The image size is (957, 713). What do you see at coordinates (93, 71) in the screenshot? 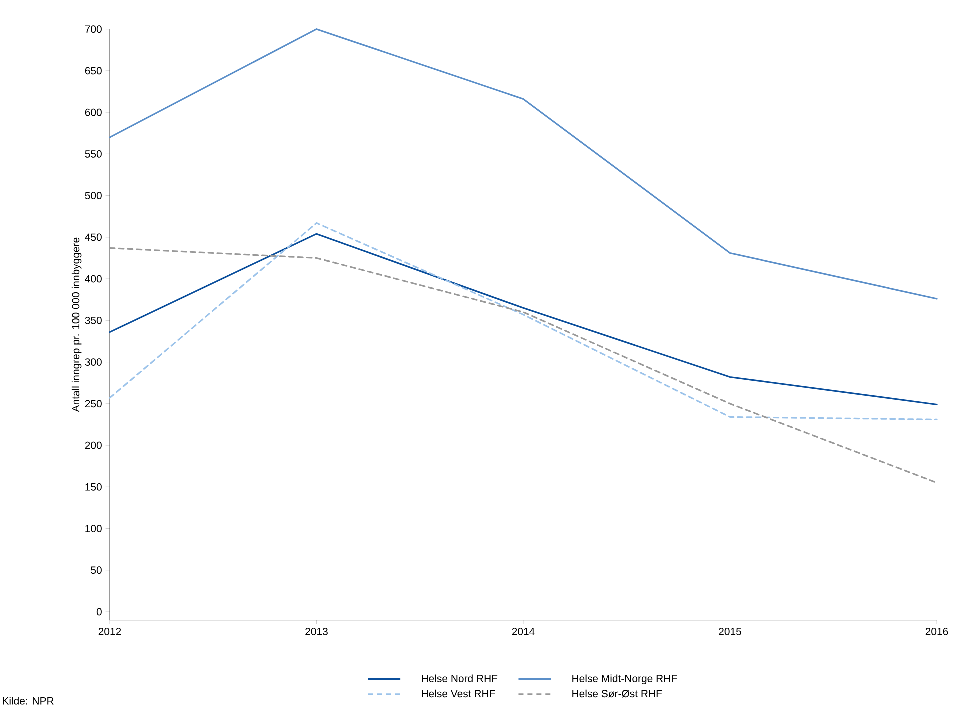
I see `y-tick-label: 650` at bounding box center [93, 71].